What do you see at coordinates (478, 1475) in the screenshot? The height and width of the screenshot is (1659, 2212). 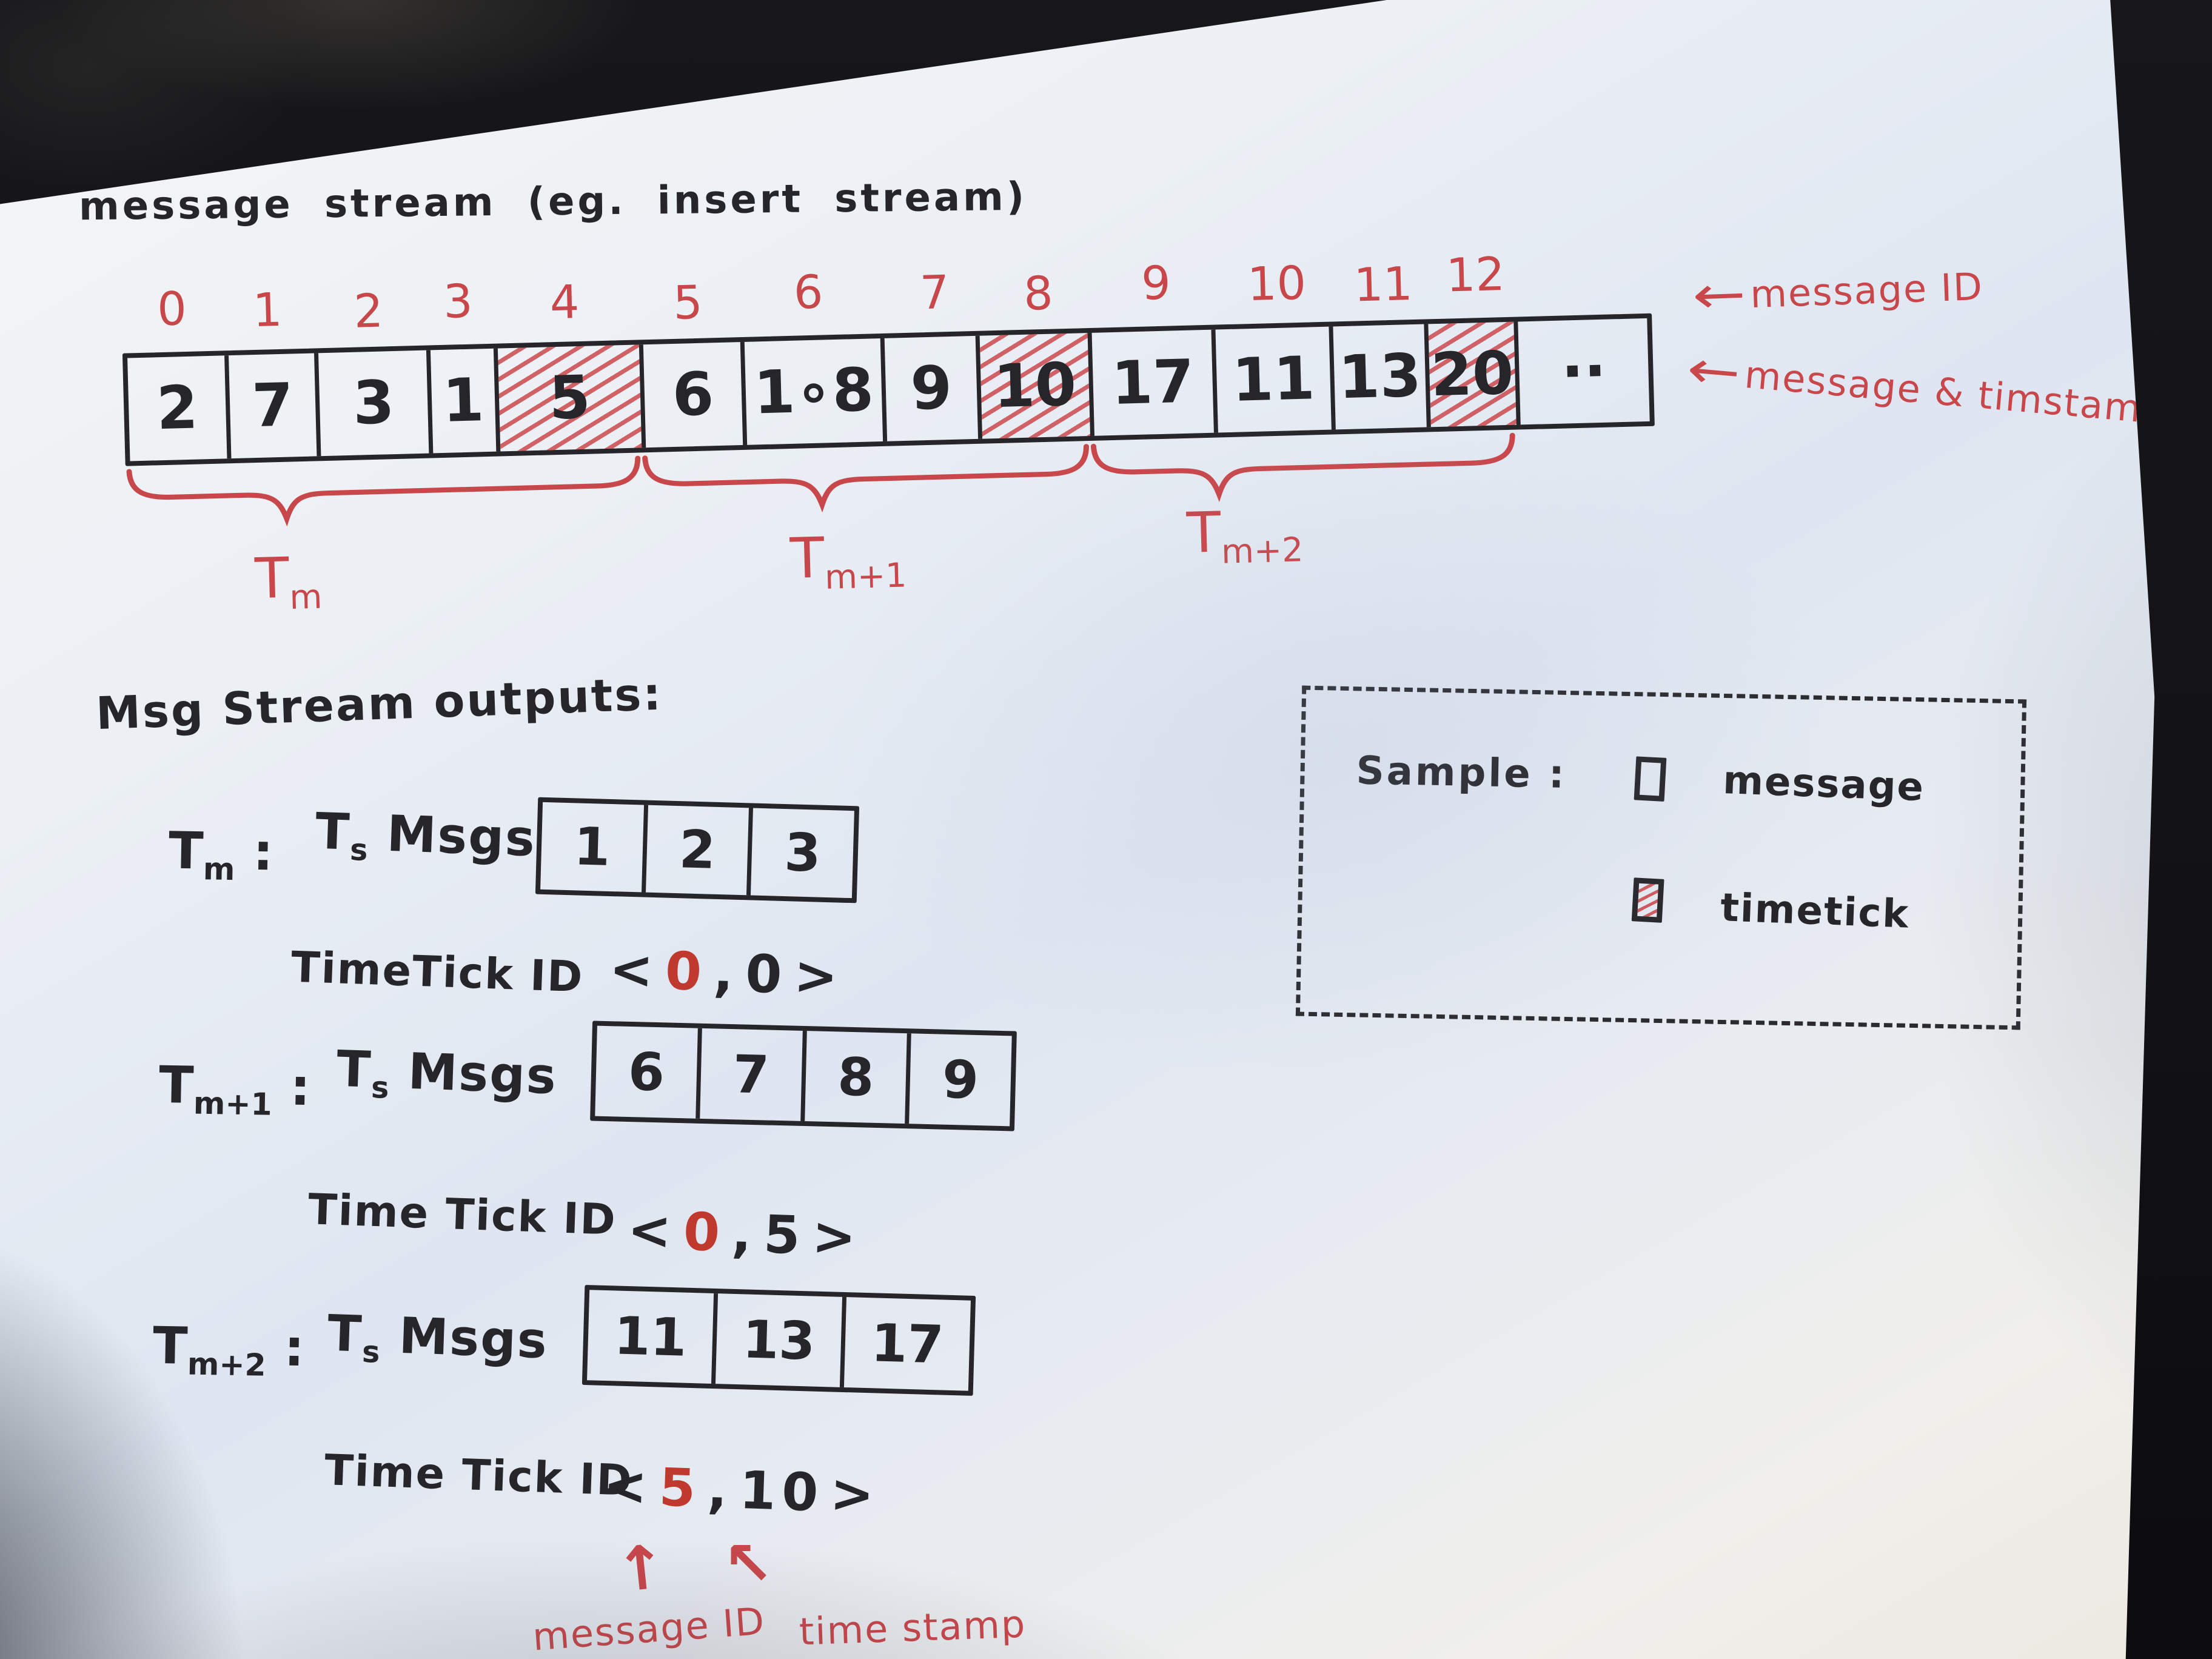 I see `output-row-tm2-ticklabel: Time Tick ID` at bounding box center [478, 1475].